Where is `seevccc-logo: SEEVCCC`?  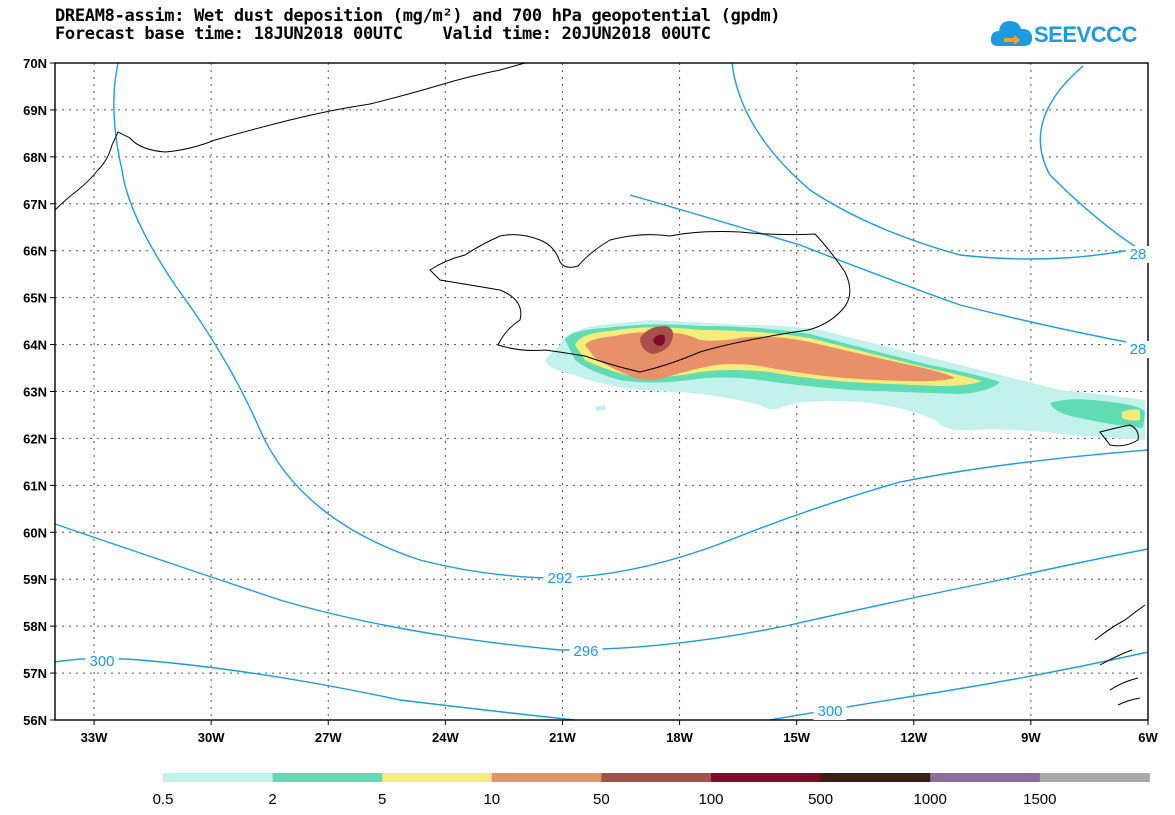 seevccc-logo: SEEVCCC is located at coordinates (1075, 37).